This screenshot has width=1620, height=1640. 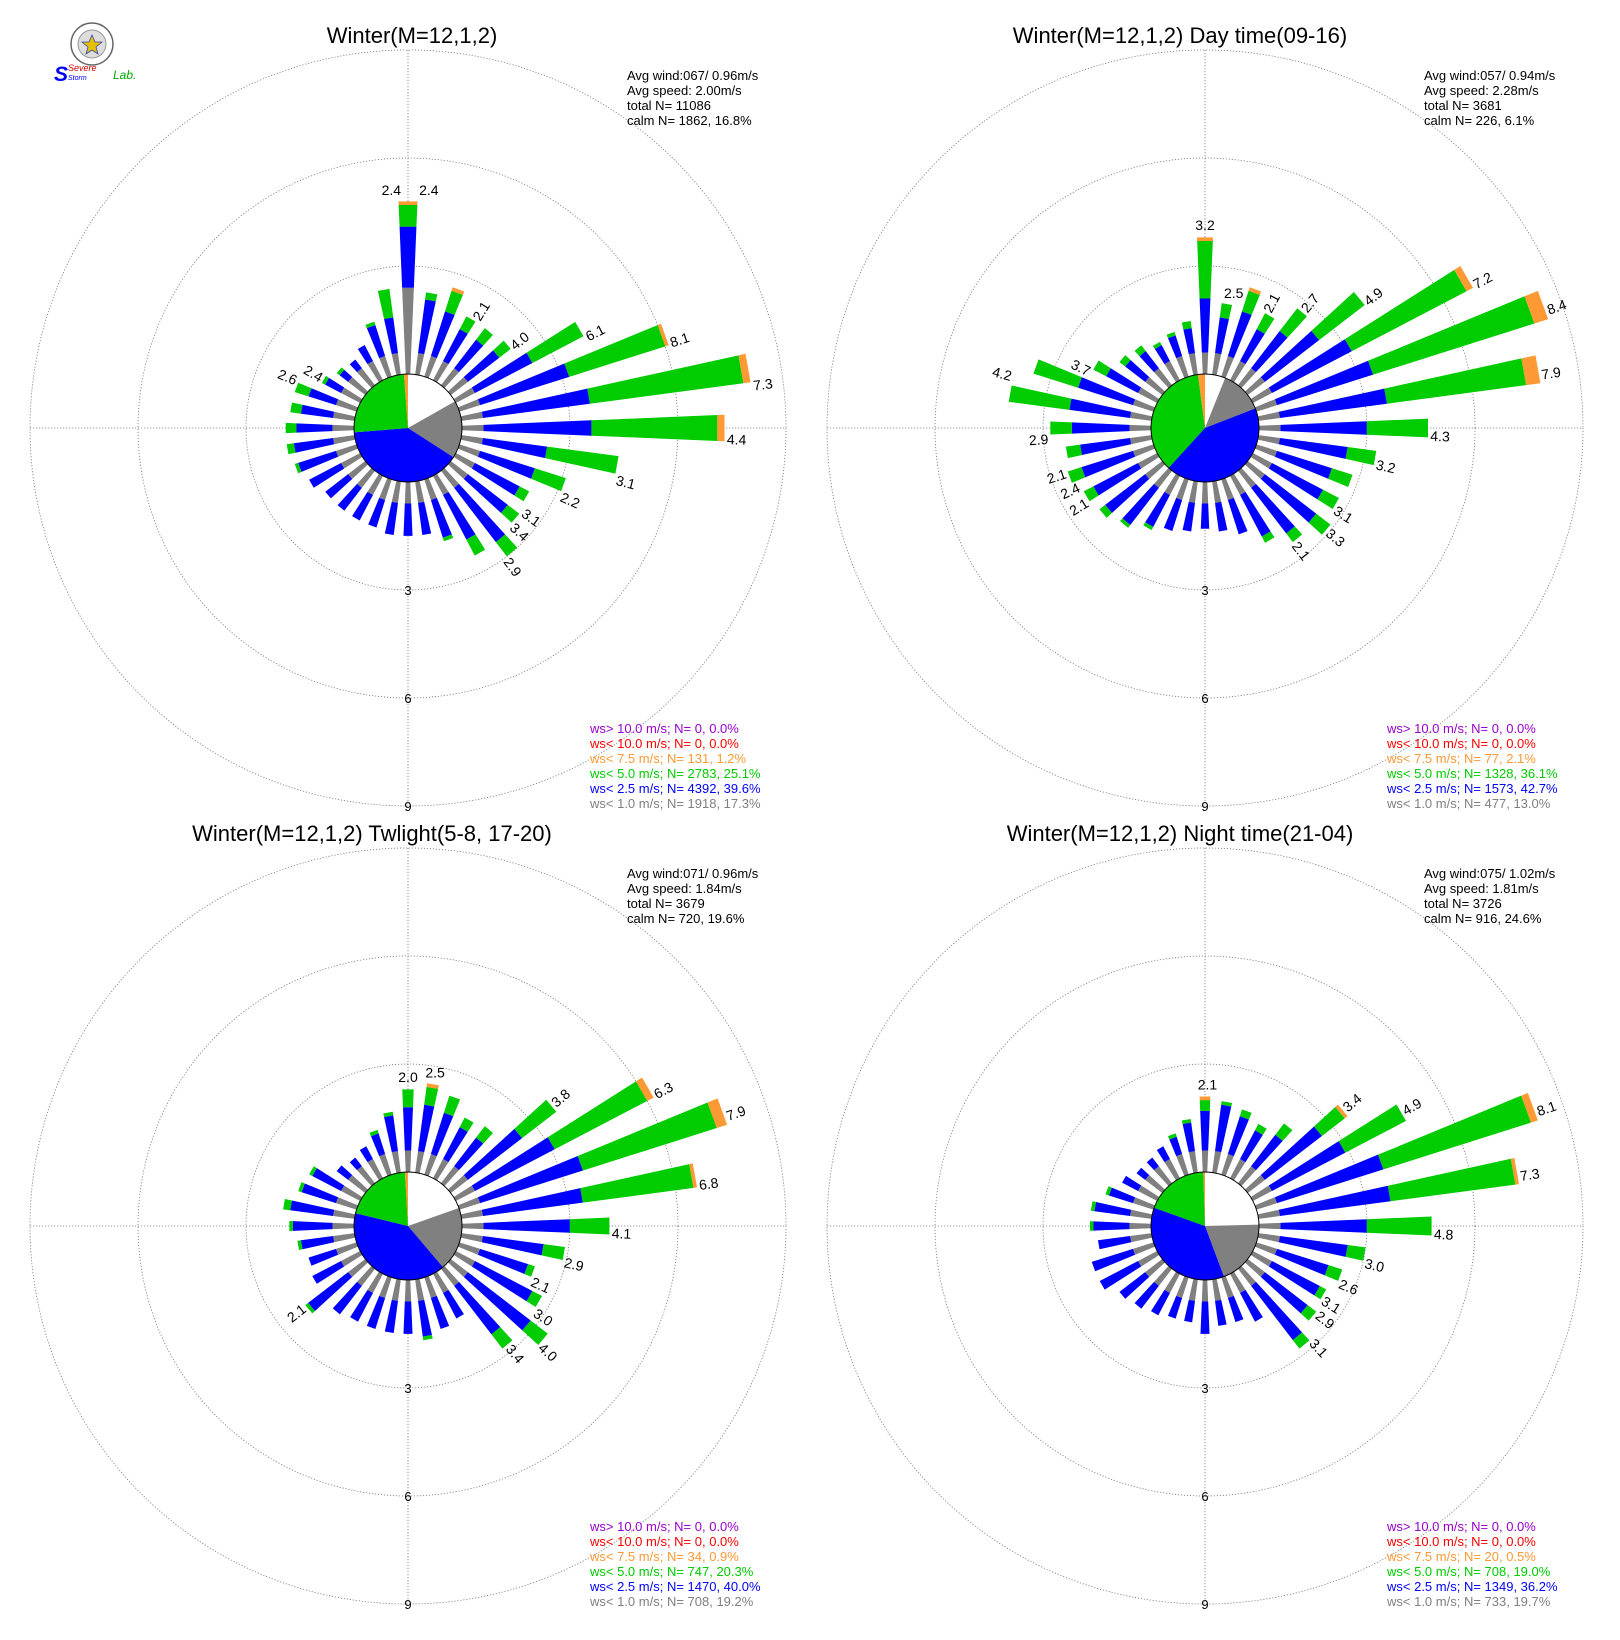 I want to click on bar-label: 3.2, so click(x=1386, y=467).